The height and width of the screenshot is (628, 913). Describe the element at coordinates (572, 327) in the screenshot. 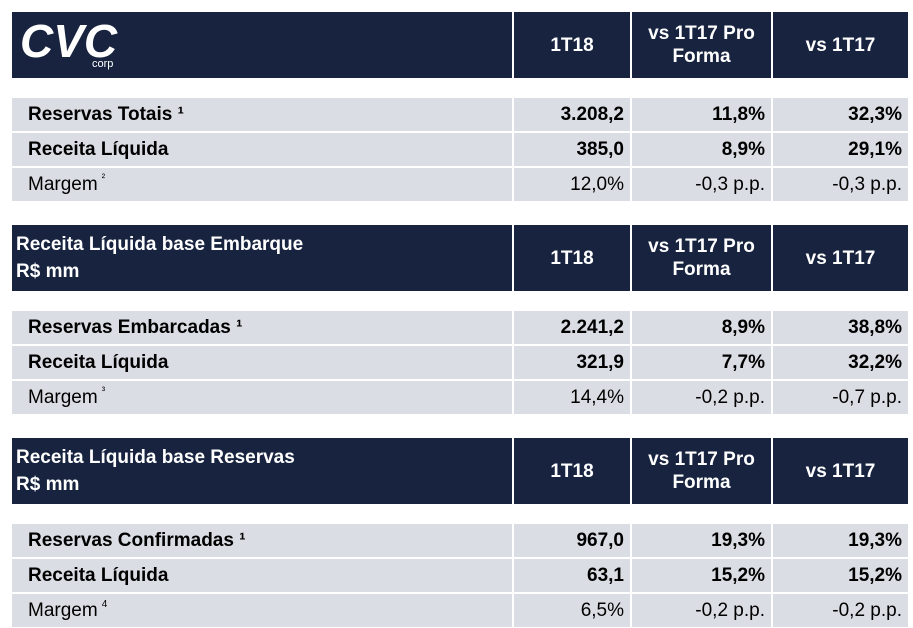

I see `cell-value: 2.241,2` at that location.